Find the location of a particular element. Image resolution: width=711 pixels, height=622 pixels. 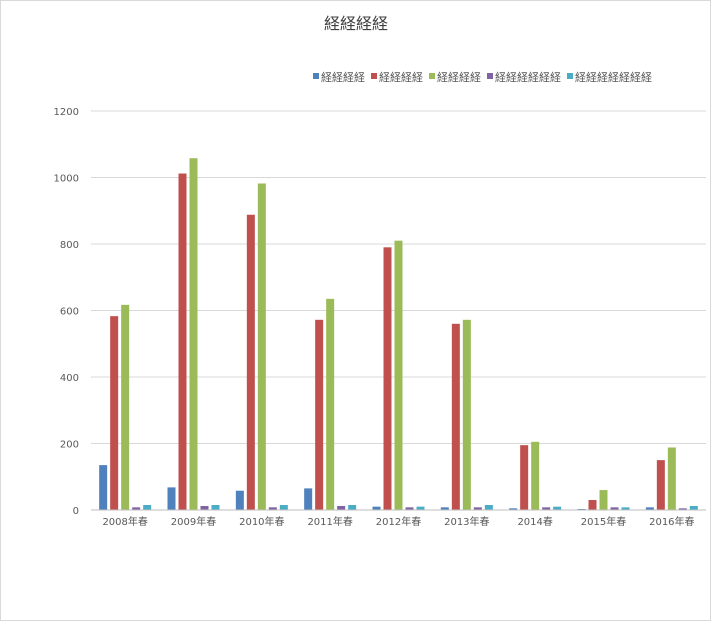

x-tick-label: 2013年春 is located at coordinates (466, 521).